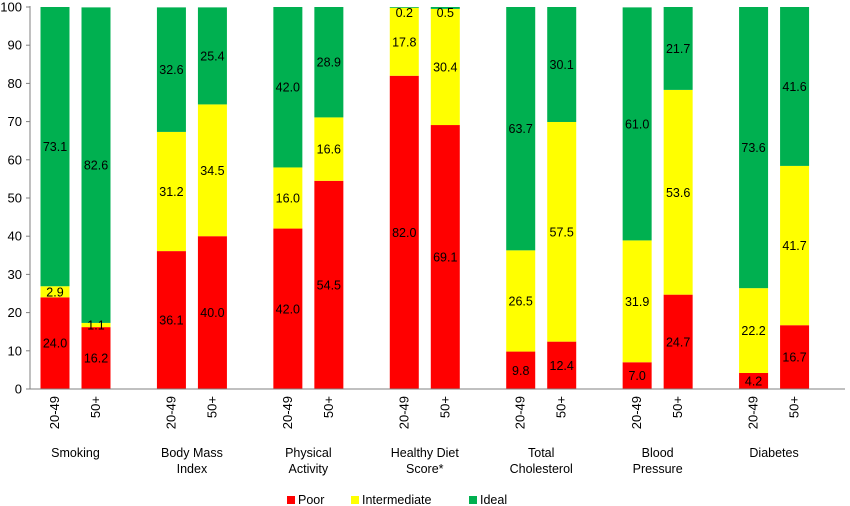 The image size is (850, 506). I want to click on group-label-line: Total, so click(541, 453).